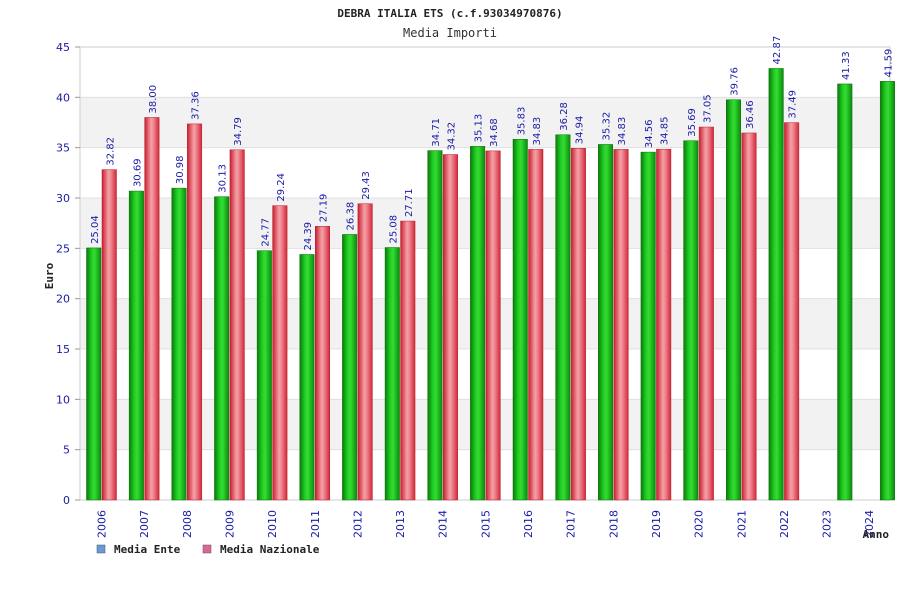 Image resolution: width=900 pixels, height=600 pixels. I want to click on bar-media-ente-2012, so click(350, 367).